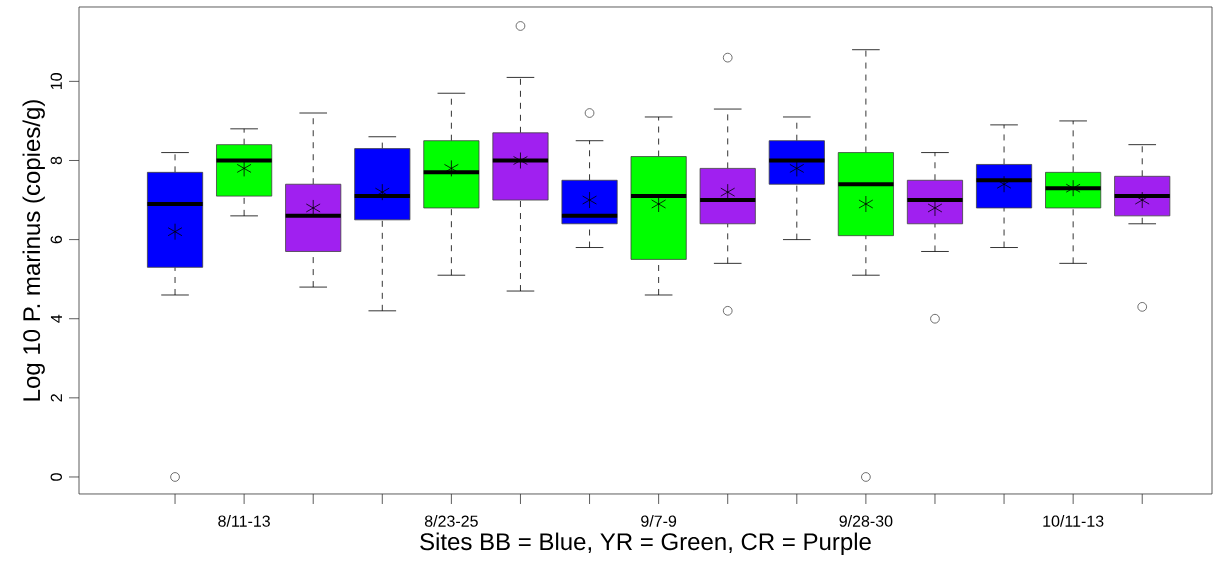  What do you see at coordinates (866, 521) in the screenshot?
I see `x-tick-label: 9/28-30` at bounding box center [866, 521].